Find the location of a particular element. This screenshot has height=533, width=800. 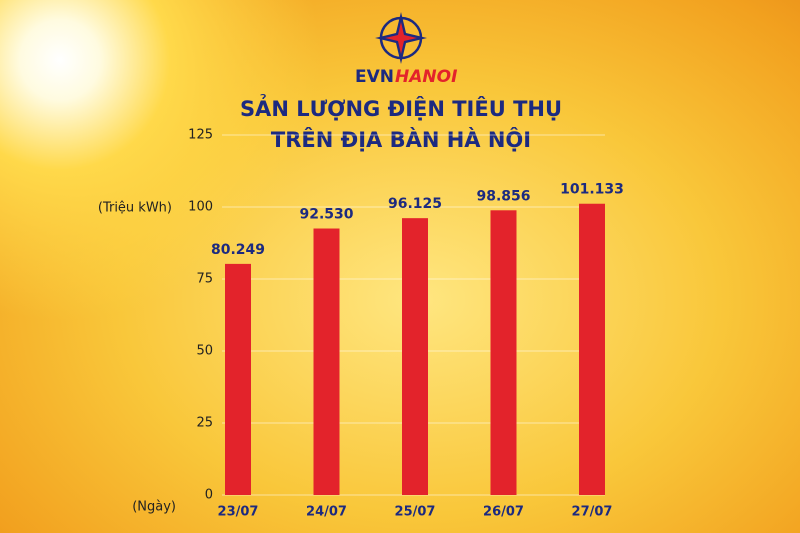

logo-text: EVN is located at coordinates (374, 77).